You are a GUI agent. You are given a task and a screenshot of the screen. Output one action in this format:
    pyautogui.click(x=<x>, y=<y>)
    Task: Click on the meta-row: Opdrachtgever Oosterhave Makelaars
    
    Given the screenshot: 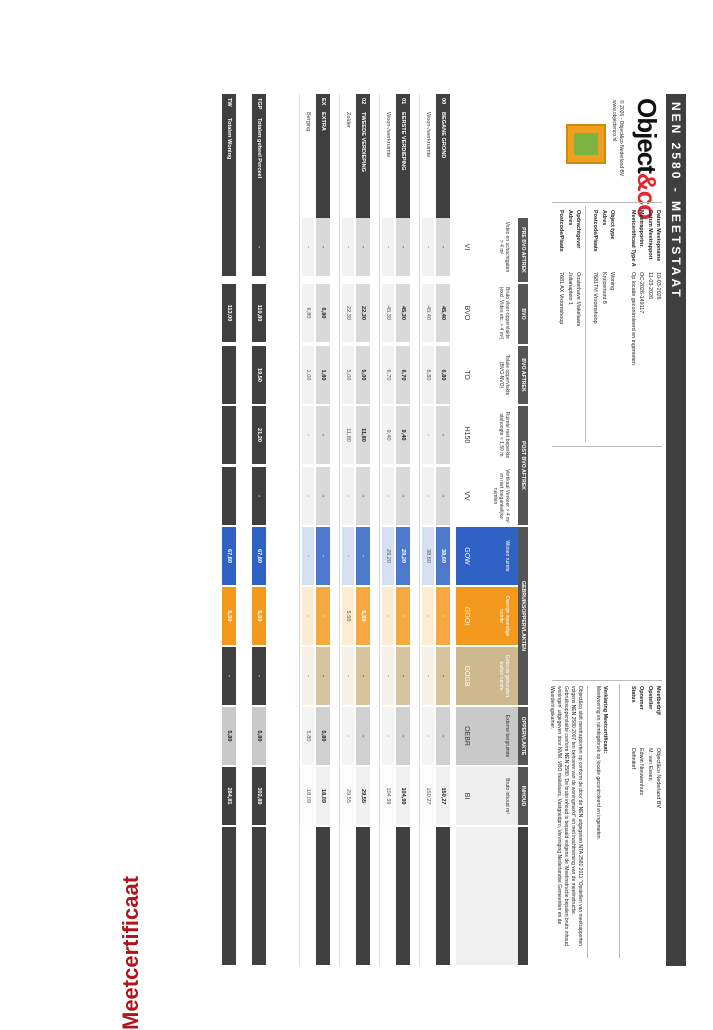 What is the action you would take?
    pyautogui.click(x=578, y=325)
    